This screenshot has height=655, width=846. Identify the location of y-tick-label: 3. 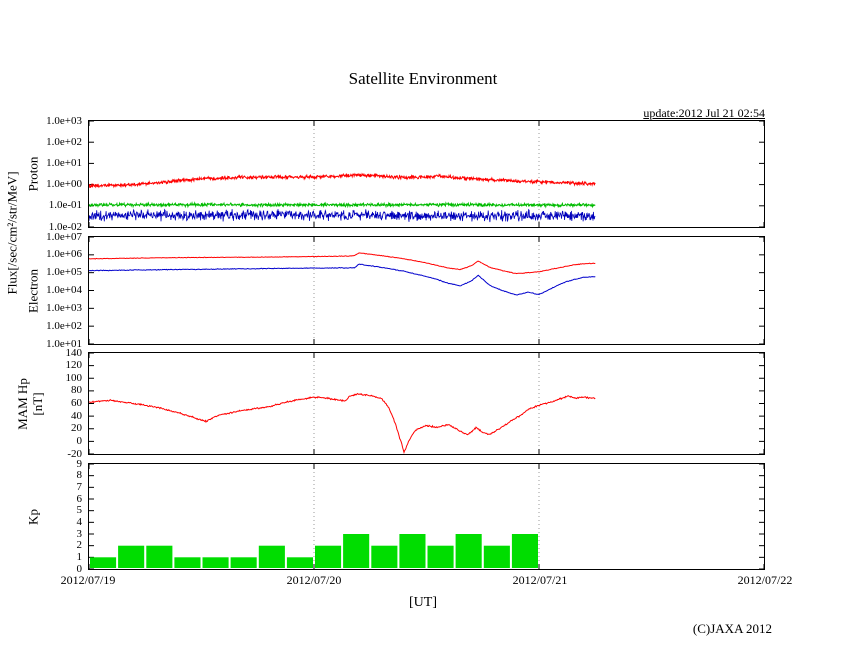
(79, 533).